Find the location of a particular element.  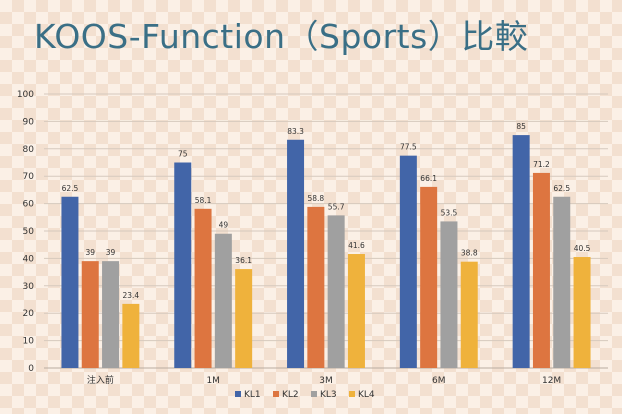

data-label: 71.2 is located at coordinates (541, 164).